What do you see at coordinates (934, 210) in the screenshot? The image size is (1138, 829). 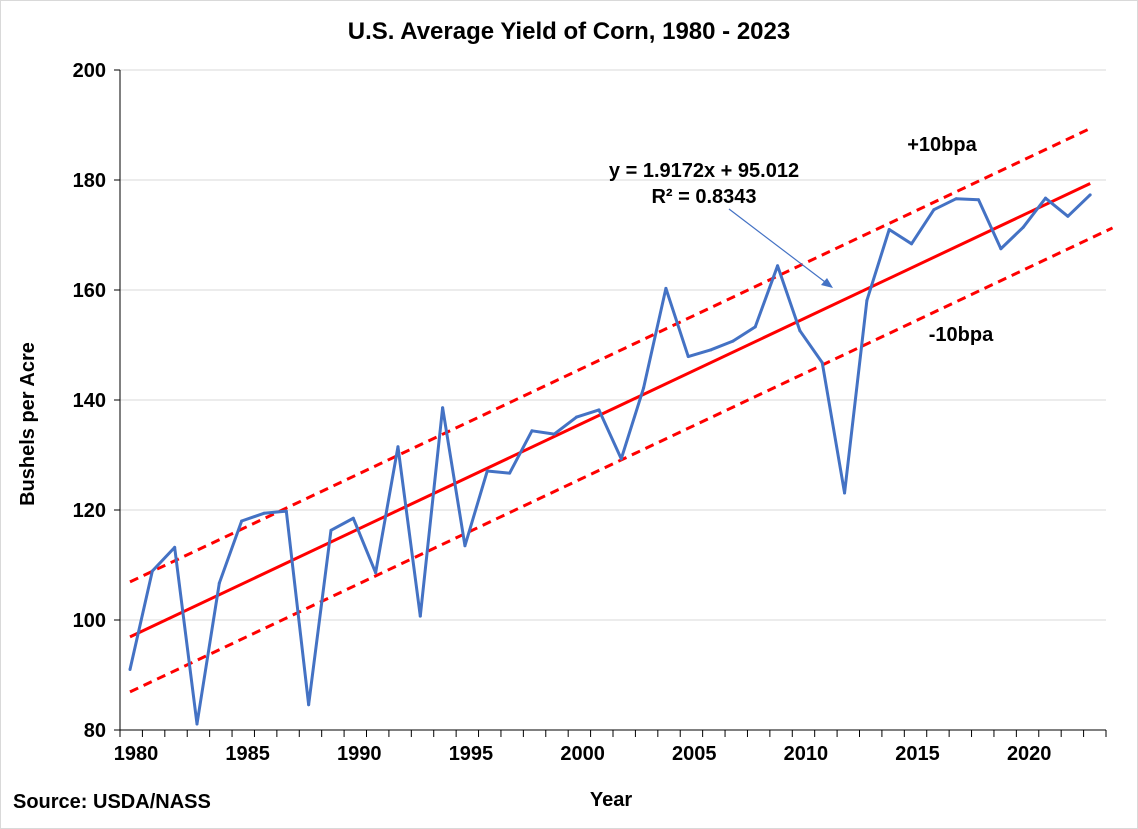 I see `data-point-2016` at bounding box center [934, 210].